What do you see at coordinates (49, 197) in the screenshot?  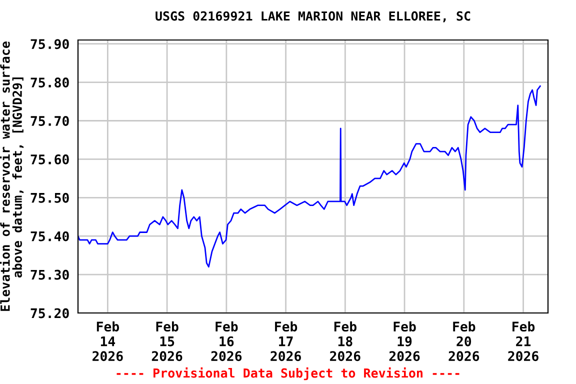 I see `y-tick-label: 75.50` at bounding box center [49, 197].